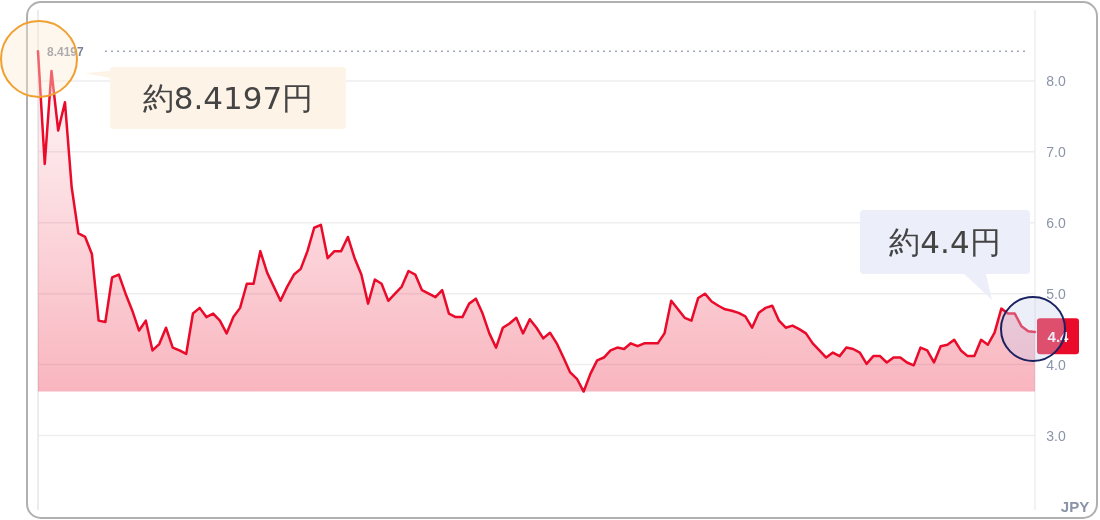  Describe the element at coordinates (228, 98) in the screenshot. I see `annotation: 約8.4197円` at that location.